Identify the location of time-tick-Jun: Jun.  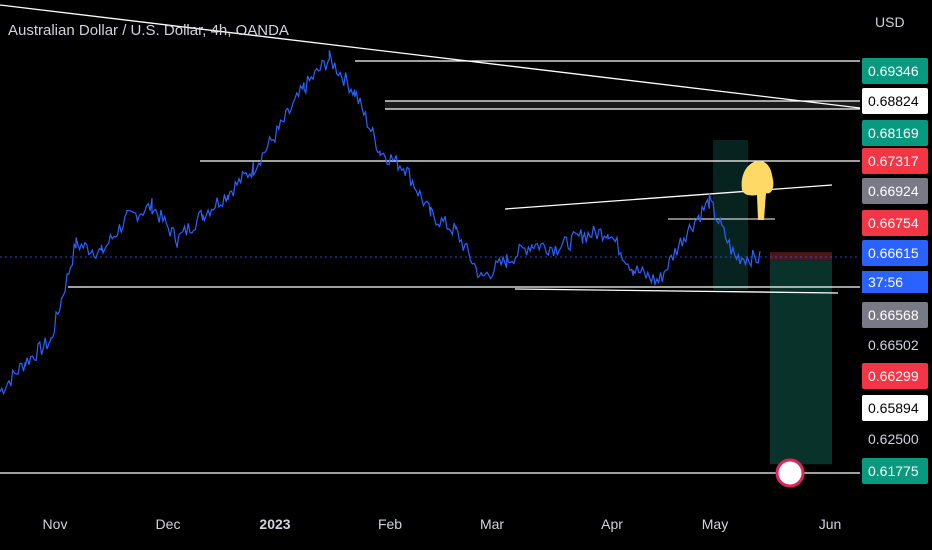
(830, 524).